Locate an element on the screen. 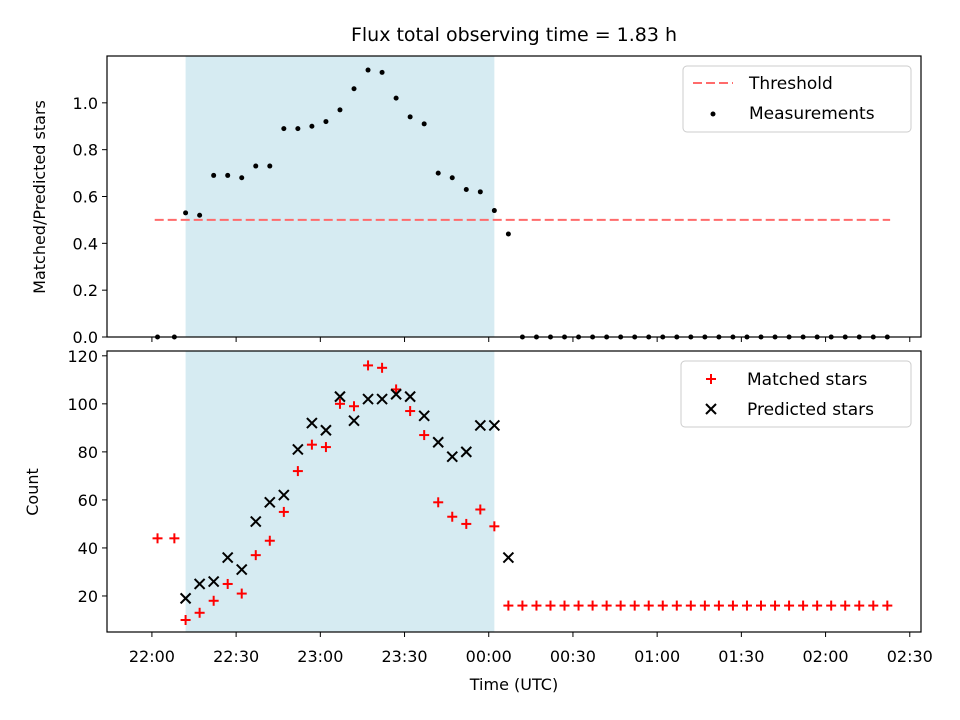 This screenshot has height=720, width=960. top-y-tick-label: 0.0 is located at coordinates (85, 337).